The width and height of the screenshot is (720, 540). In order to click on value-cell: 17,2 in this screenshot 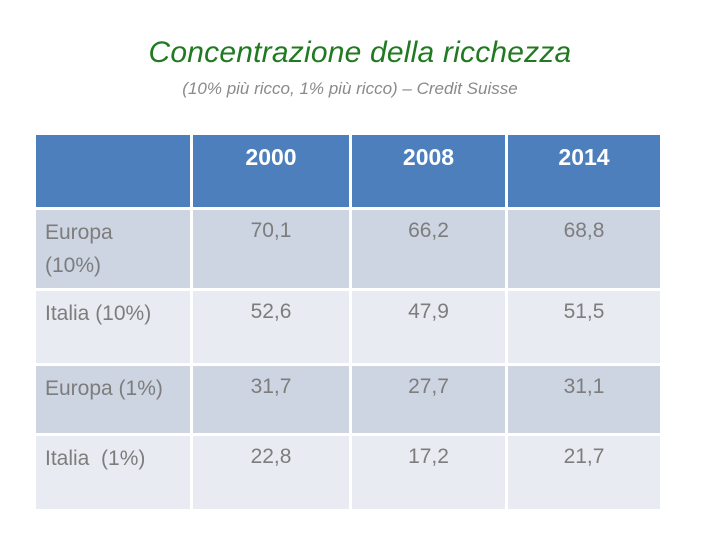, I will do `click(428, 472)`.